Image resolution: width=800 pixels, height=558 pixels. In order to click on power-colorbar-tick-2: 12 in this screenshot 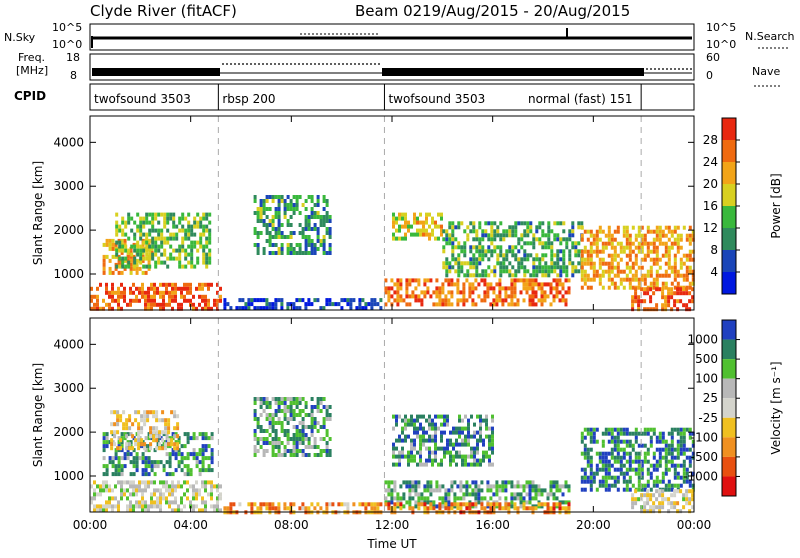, I will do `click(710, 228)`.